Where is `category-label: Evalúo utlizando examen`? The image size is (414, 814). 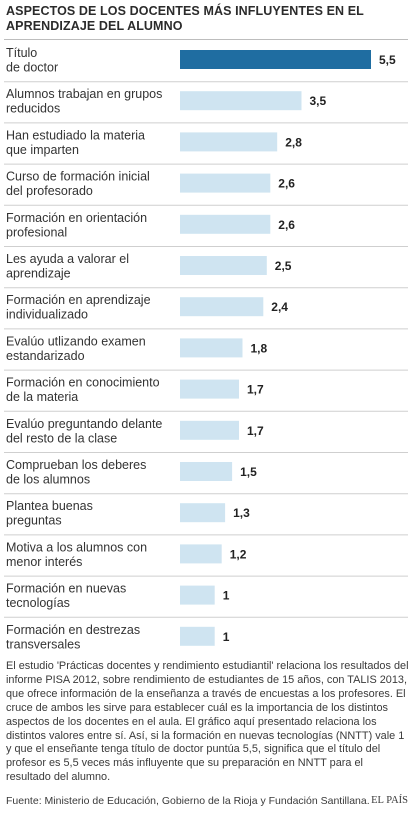
category-label: Evalúo utlizando examen is located at coordinates (76, 341).